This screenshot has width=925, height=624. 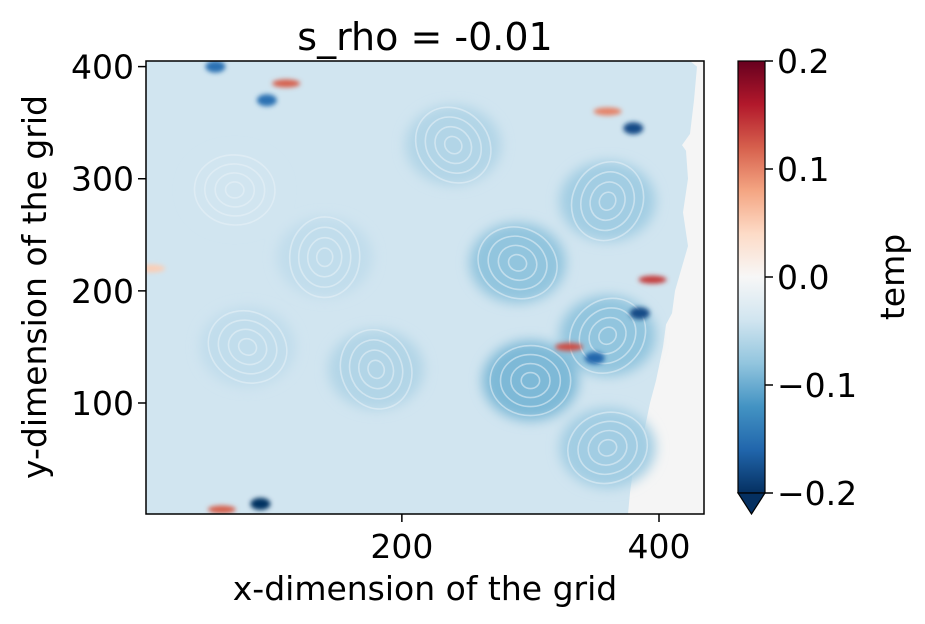 I want to click on y-tick-label: 200, so click(x=102, y=291).